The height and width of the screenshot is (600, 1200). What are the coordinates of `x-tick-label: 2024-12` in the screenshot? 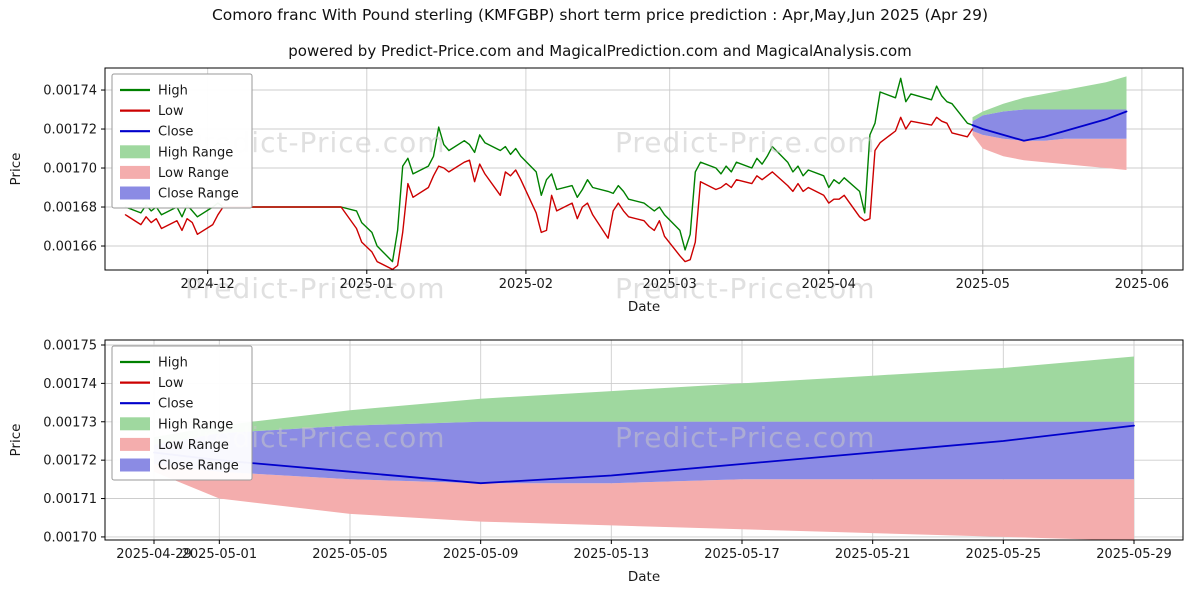 It's located at (208, 284).